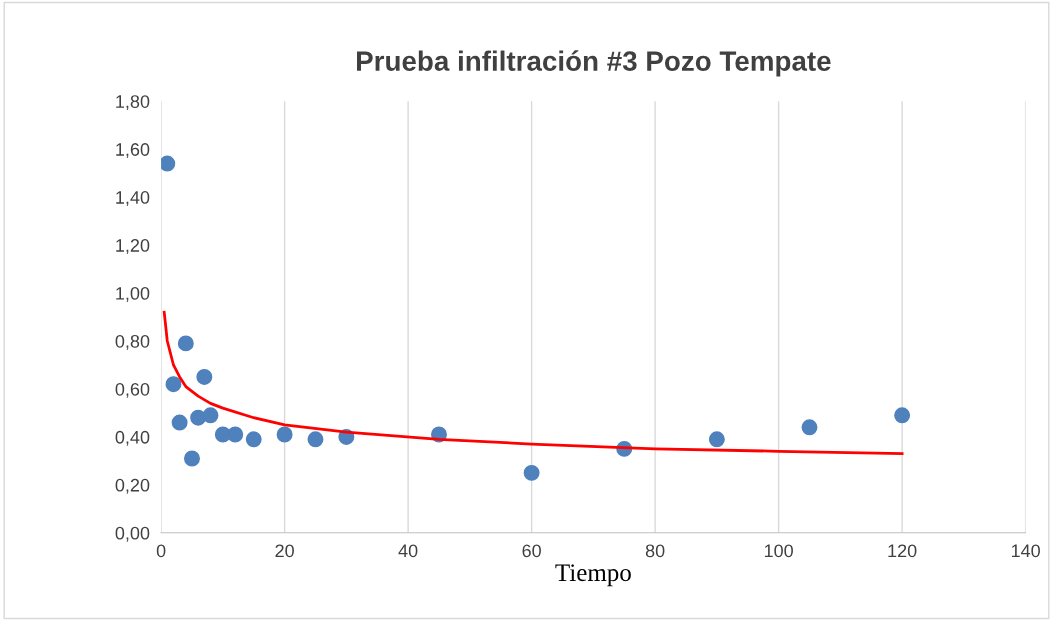 This screenshot has height=621, width=1053. I want to click on x-tick-label: 40, so click(408, 551).